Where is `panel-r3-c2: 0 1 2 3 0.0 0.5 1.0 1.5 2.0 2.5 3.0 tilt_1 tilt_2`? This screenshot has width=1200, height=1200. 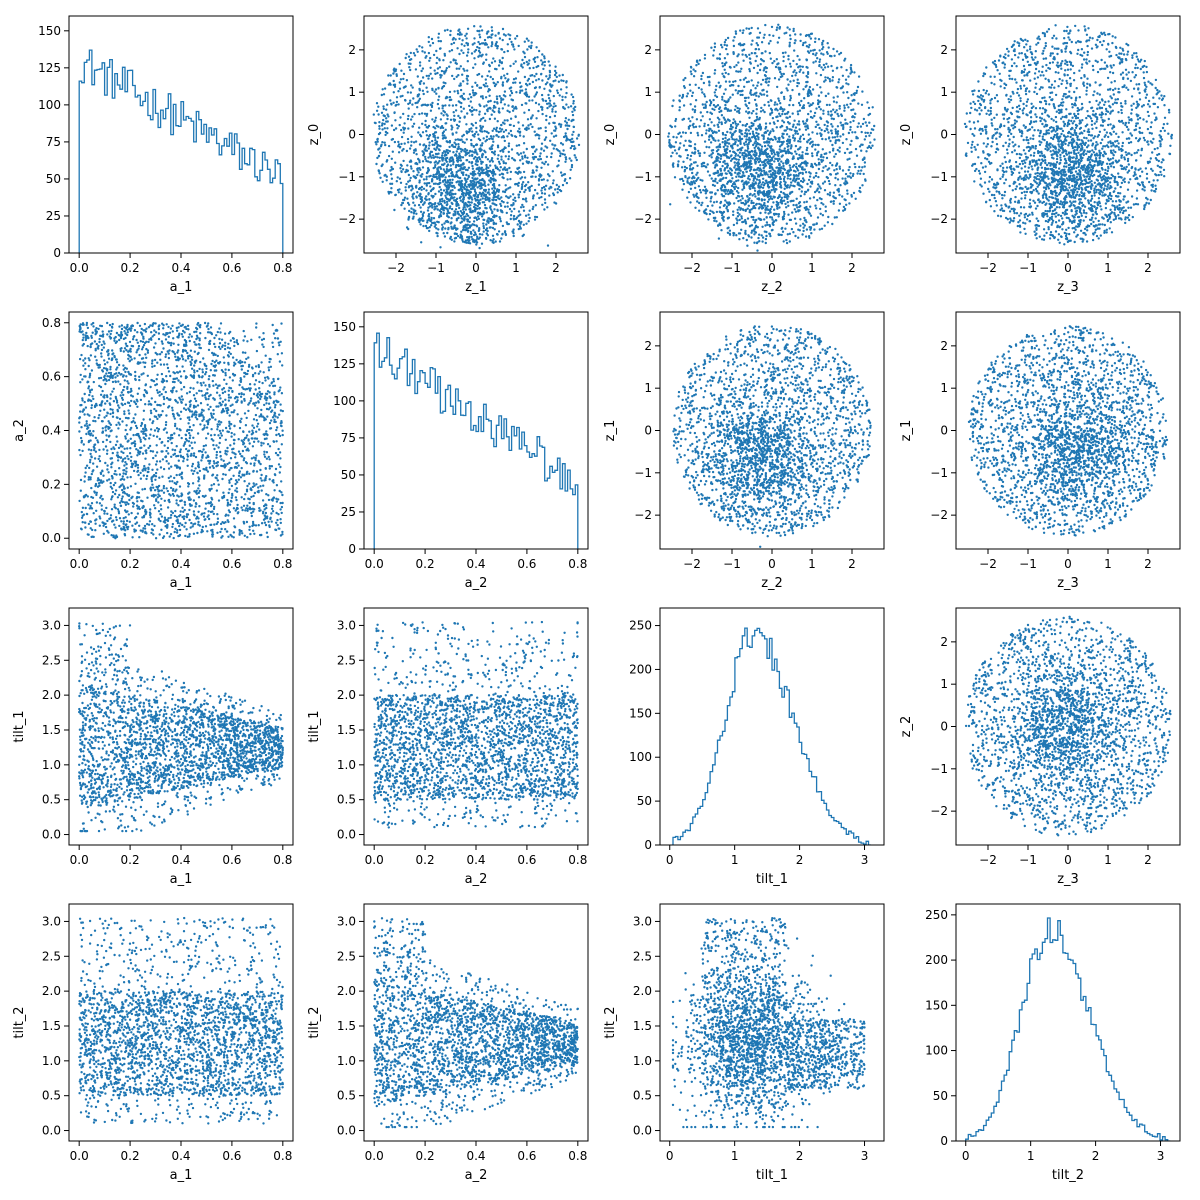 panel-r3-c2: 0 1 2 3 0.0 0.5 1.0 1.5 2.0 2.5 3.0 tilt_1 tilt_2 is located at coordinates (744, 1043).